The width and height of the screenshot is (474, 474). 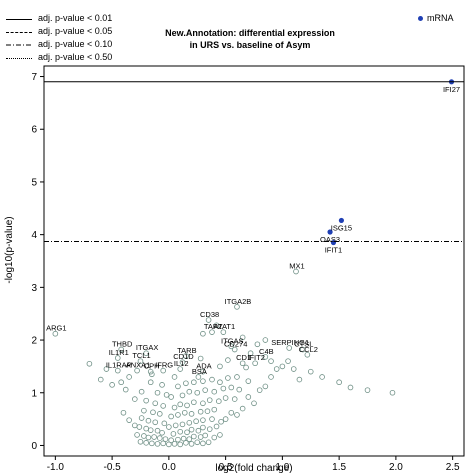 What do you see at coordinates (75, 18) in the screenshot?
I see `legend-label-001: adj. p-value < 0.01` at bounding box center [75, 18].